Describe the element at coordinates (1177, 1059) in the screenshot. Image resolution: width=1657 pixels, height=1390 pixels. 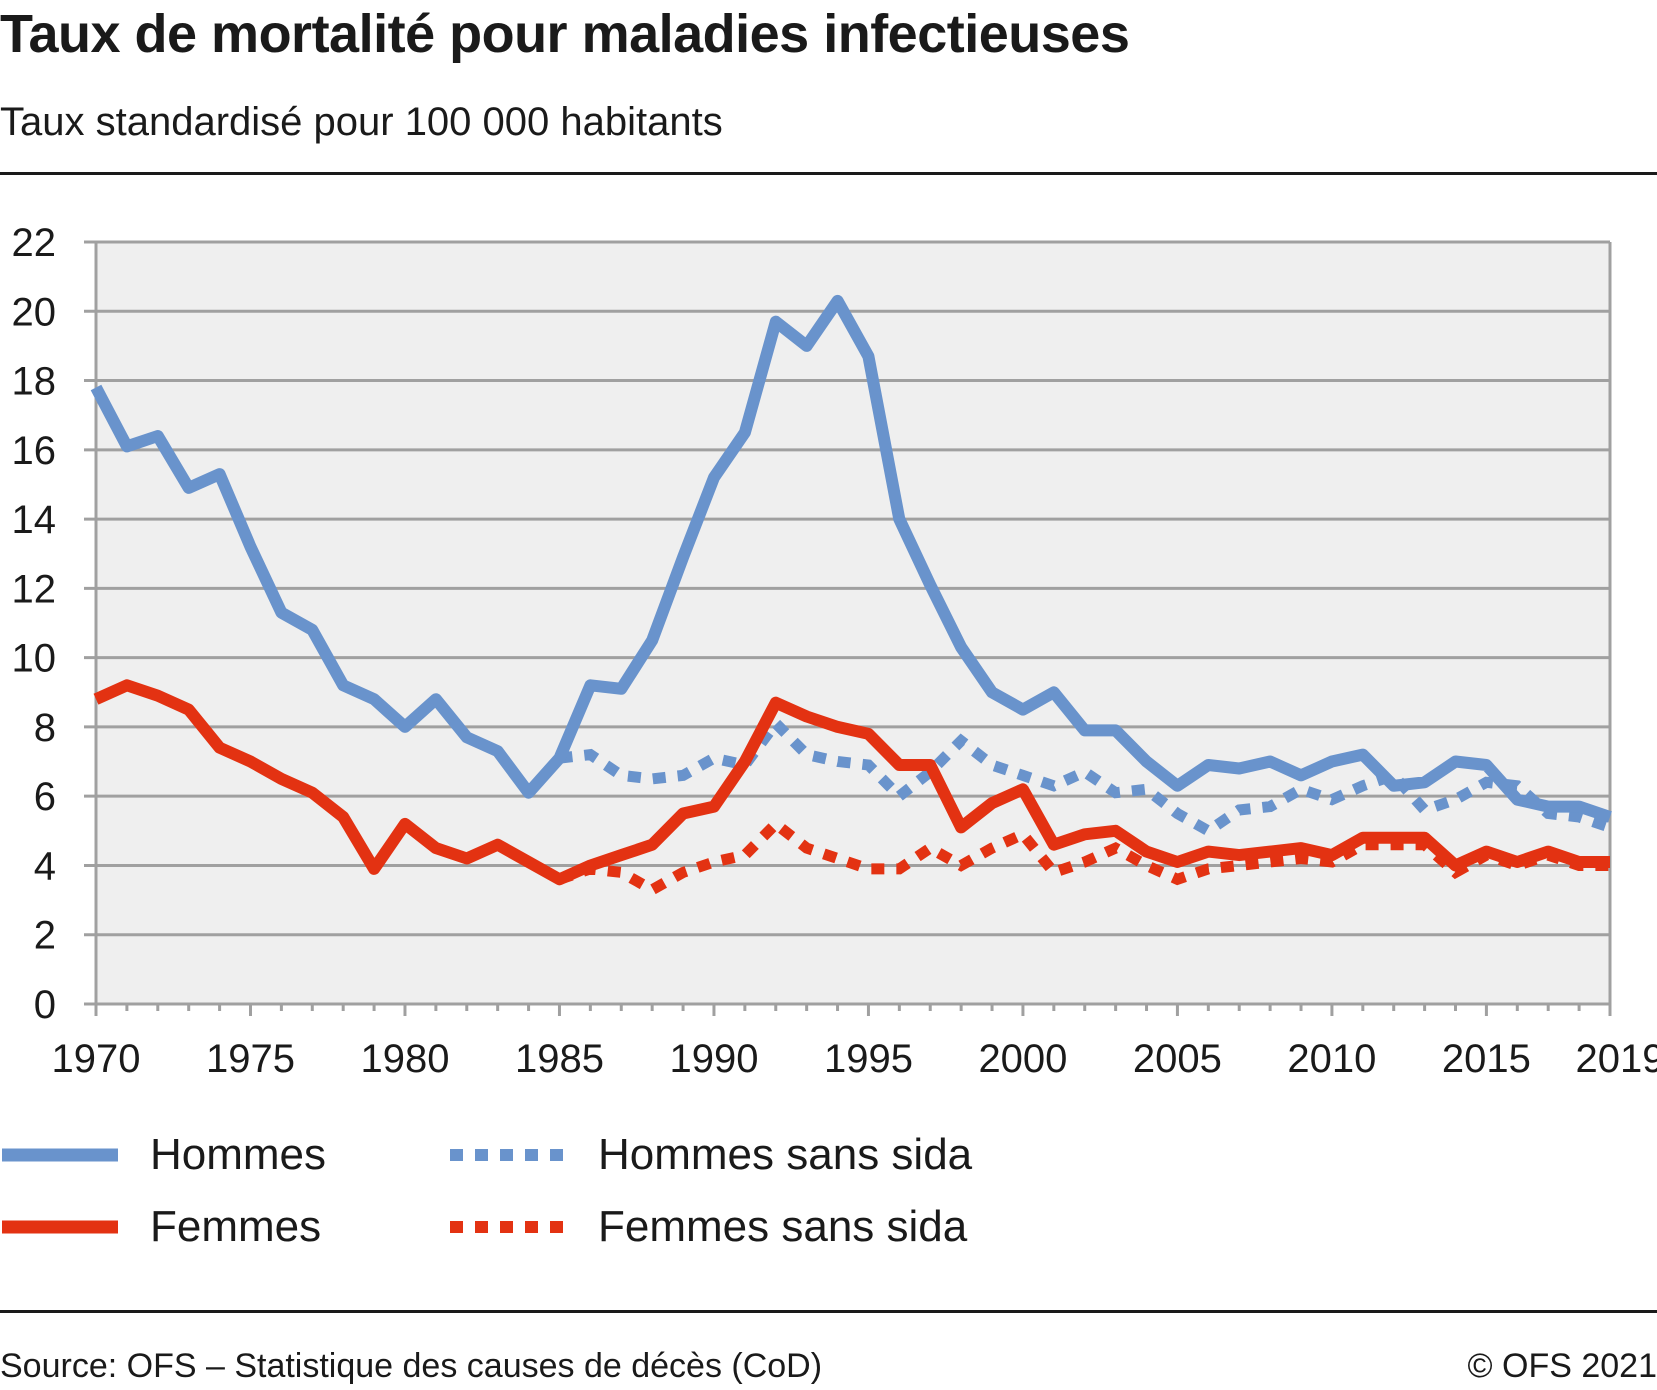
I see `x-tick-label: 2005` at that location.